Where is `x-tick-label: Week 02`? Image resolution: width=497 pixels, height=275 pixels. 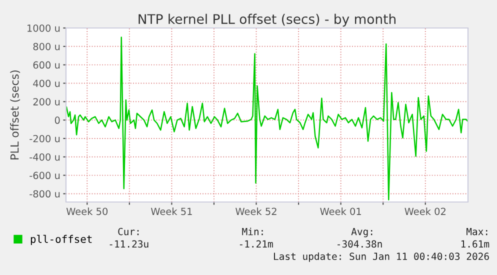
x-tick-label: Week 02 is located at coordinates (425, 212).